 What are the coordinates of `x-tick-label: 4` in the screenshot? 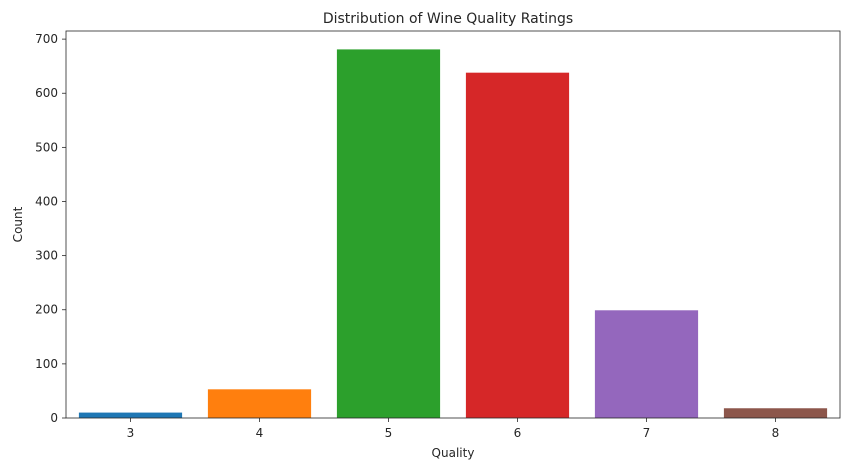 It's located at (260, 433).